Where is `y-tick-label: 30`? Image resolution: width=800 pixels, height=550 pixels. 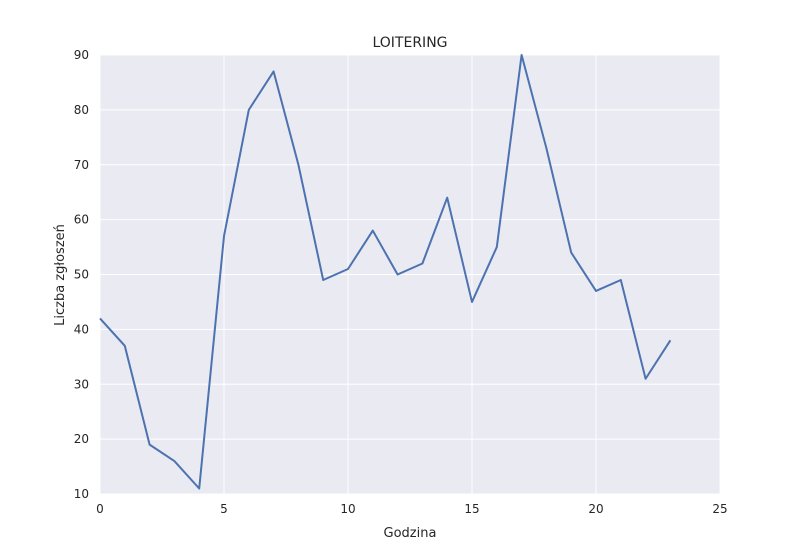 y-tick-label: 30 is located at coordinates (81, 384).